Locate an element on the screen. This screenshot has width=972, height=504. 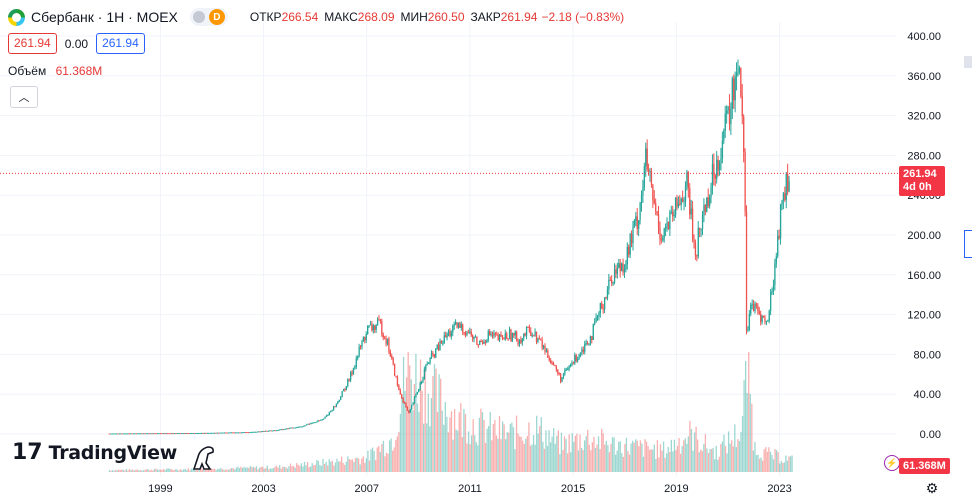
tradingview-logo: 17 TradingView is located at coordinates (94, 452).